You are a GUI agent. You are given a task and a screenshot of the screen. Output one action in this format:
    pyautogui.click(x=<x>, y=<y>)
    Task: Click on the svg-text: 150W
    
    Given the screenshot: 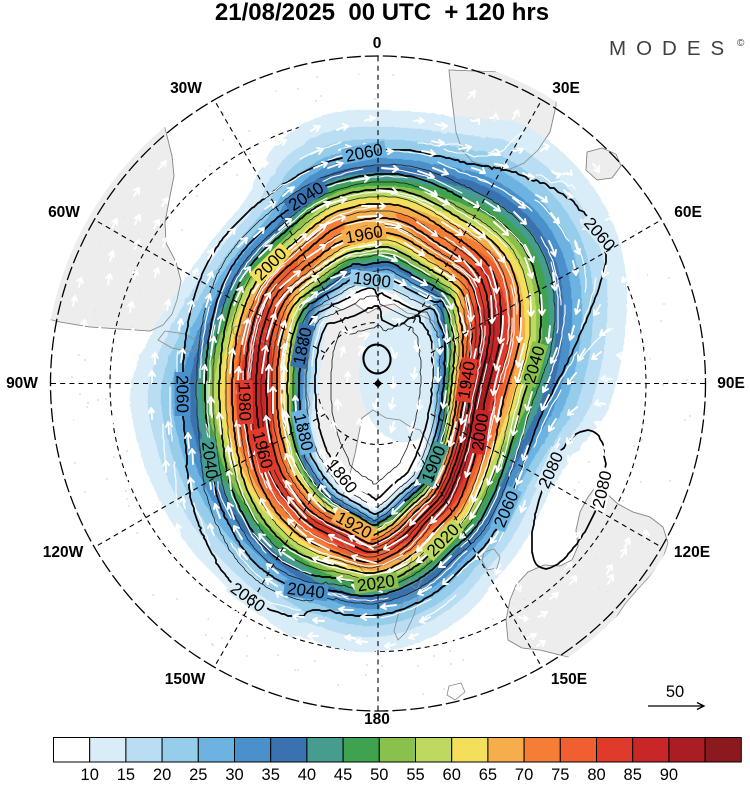 What is the action you would take?
    pyautogui.click(x=185, y=679)
    